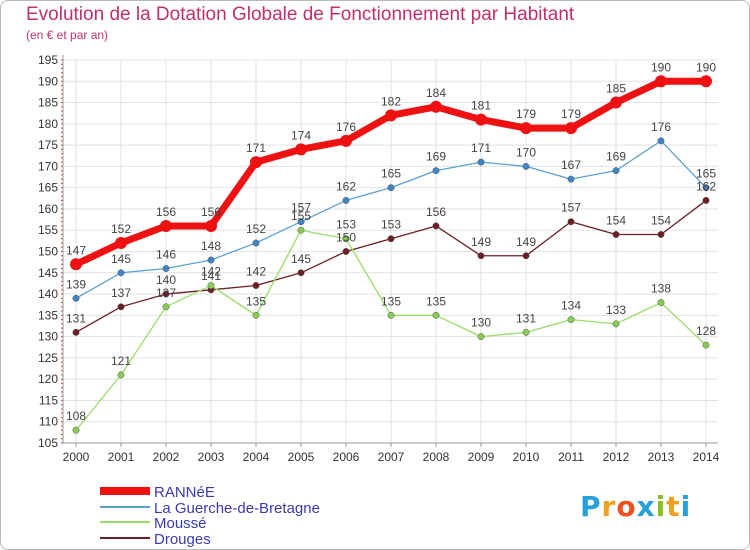  Describe the element at coordinates (76, 284) in the screenshot. I see `data-label-la-guerche-de-bretagne: 139` at that location.